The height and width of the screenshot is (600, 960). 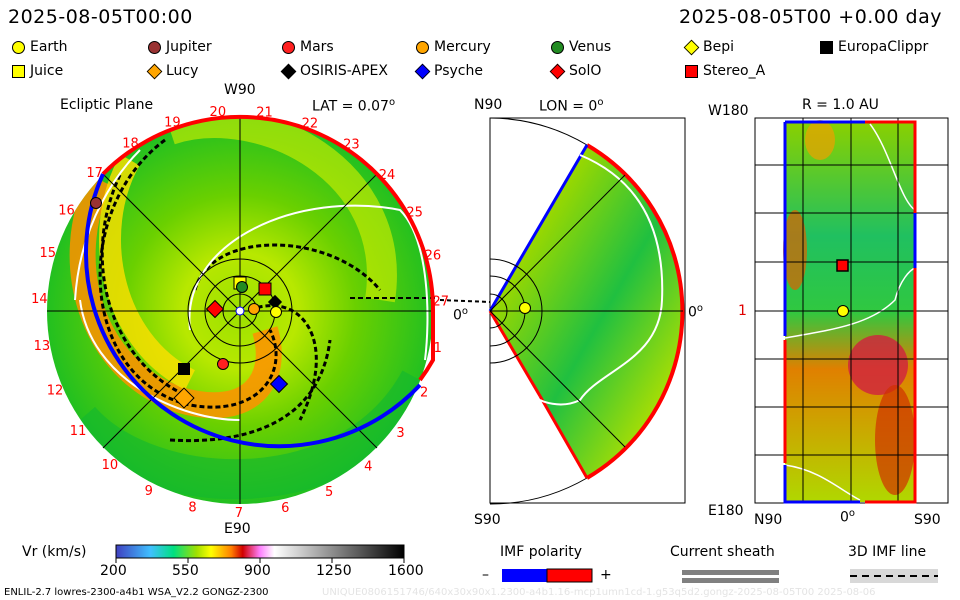 What do you see at coordinates (387, 175) in the screenshot?
I see `rim-number: 24` at bounding box center [387, 175].